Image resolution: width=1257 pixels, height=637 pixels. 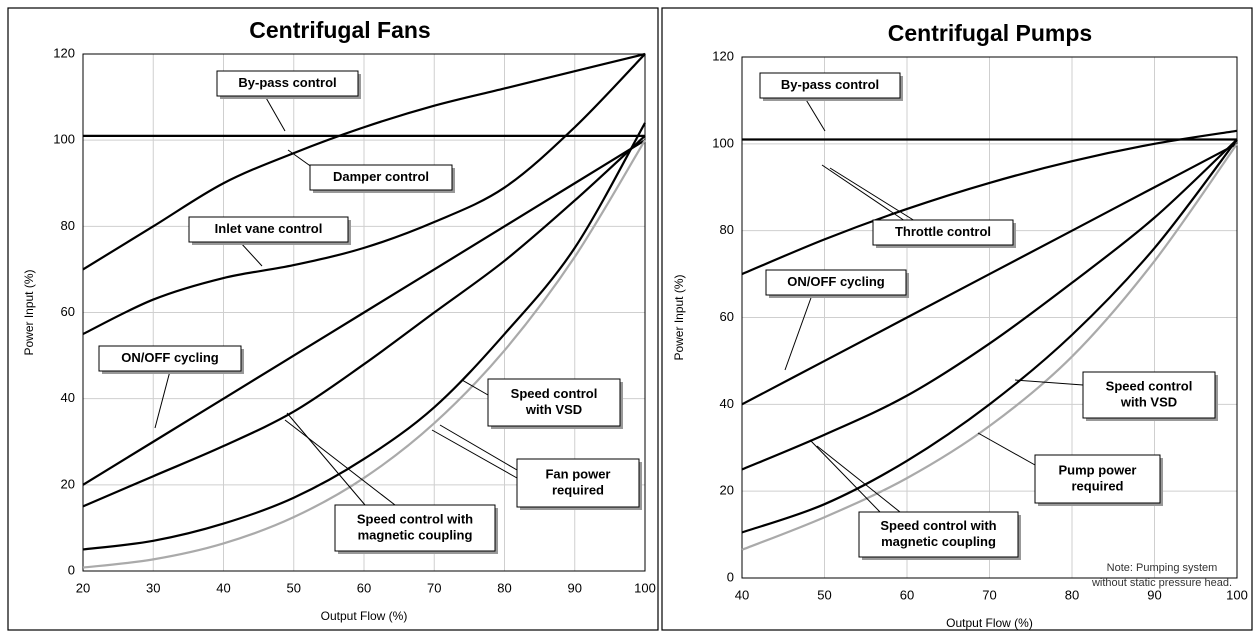 What do you see at coordinates (1161, 583) in the screenshot?
I see `note-text: without static pressure head.` at bounding box center [1161, 583].